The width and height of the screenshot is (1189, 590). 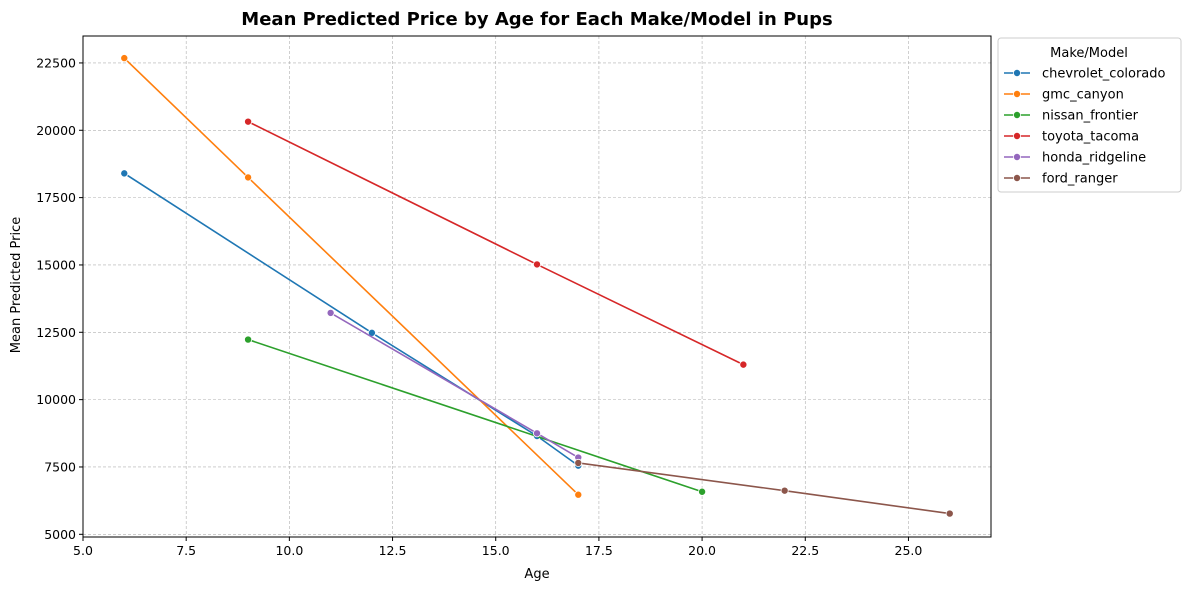 What do you see at coordinates (393, 550) in the screenshot?
I see `x-tick-label: 12.5` at bounding box center [393, 550].